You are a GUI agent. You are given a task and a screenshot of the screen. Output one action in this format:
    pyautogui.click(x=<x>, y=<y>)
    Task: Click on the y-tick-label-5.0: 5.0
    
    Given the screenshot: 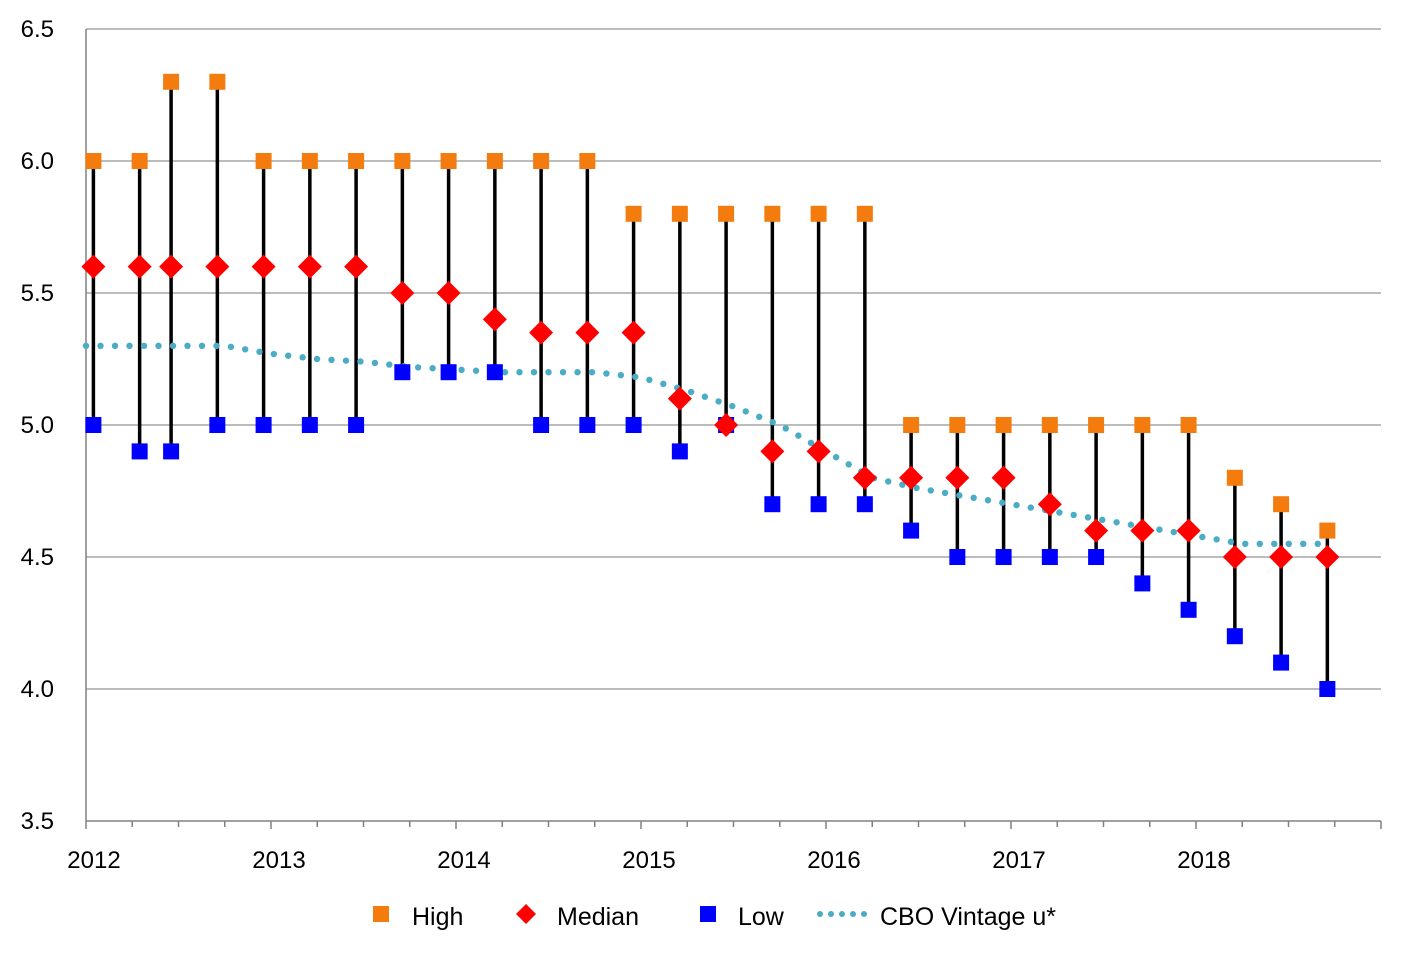 What is the action you would take?
    pyautogui.click(x=37, y=425)
    